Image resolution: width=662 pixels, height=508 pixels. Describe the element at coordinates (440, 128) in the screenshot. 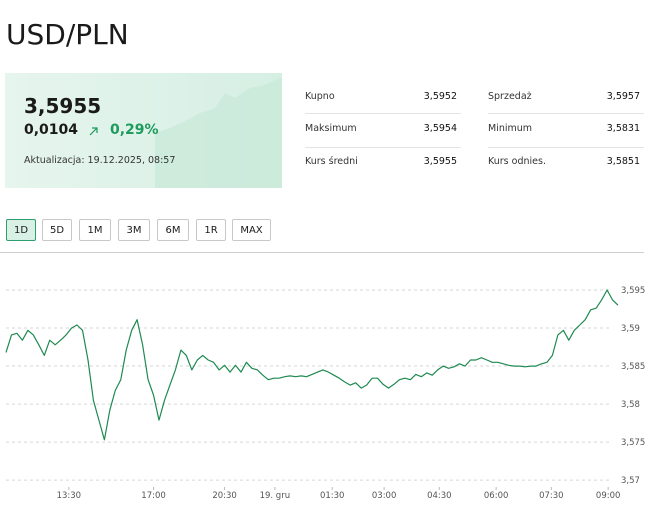

I see `stat-value: 3,5954` at that location.